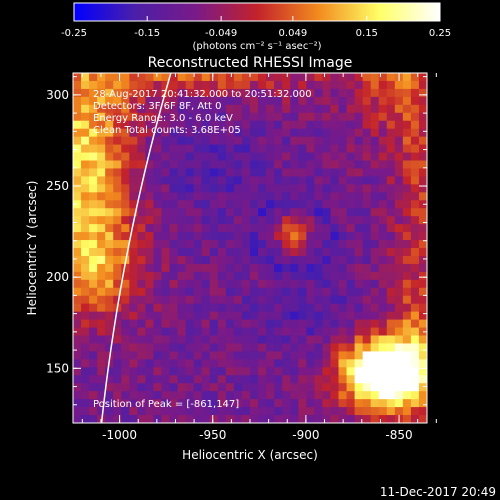 The image size is (500, 500). Describe the element at coordinates (221, 33) in the screenshot. I see `colorbar-tick-label: -0.049` at that location.